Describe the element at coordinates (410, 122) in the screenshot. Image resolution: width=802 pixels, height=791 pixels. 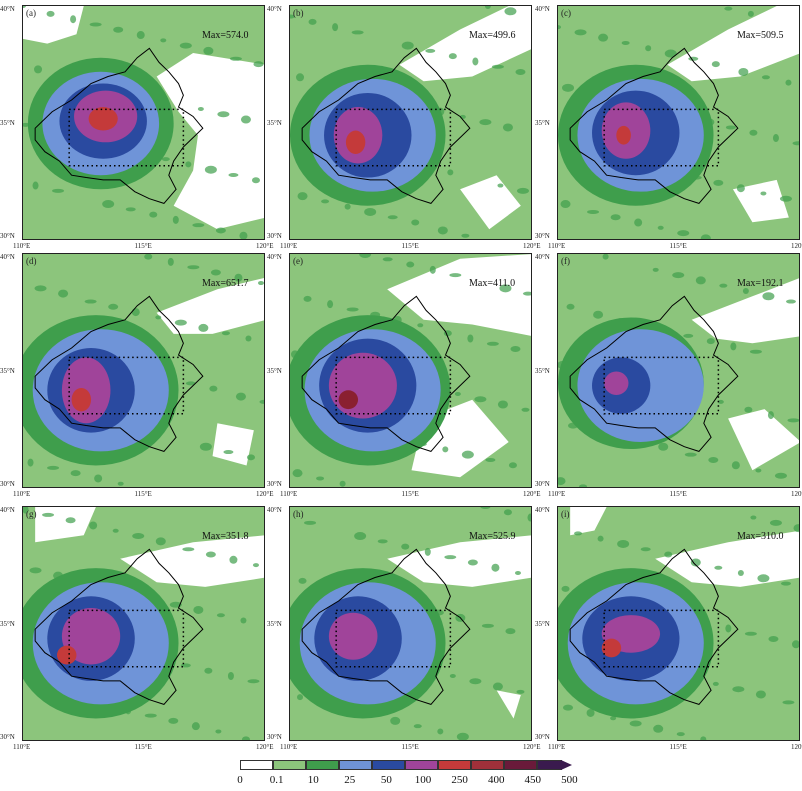
I see `map-panel-b` at that location.